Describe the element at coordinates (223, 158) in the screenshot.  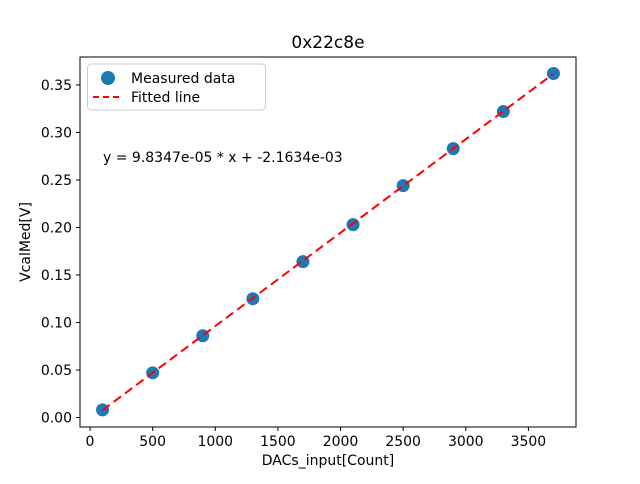
I see `fit-equation-annotation: y = 9.8347e-05 * x + -2.1634e-03` at that location.